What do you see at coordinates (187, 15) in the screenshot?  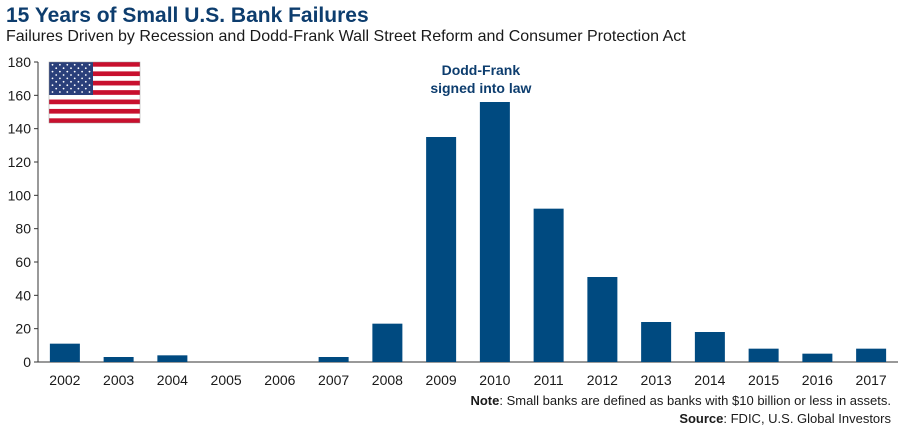 I see `chart-title: 15 Years of Small U.S. Bank Failures` at bounding box center [187, 15].